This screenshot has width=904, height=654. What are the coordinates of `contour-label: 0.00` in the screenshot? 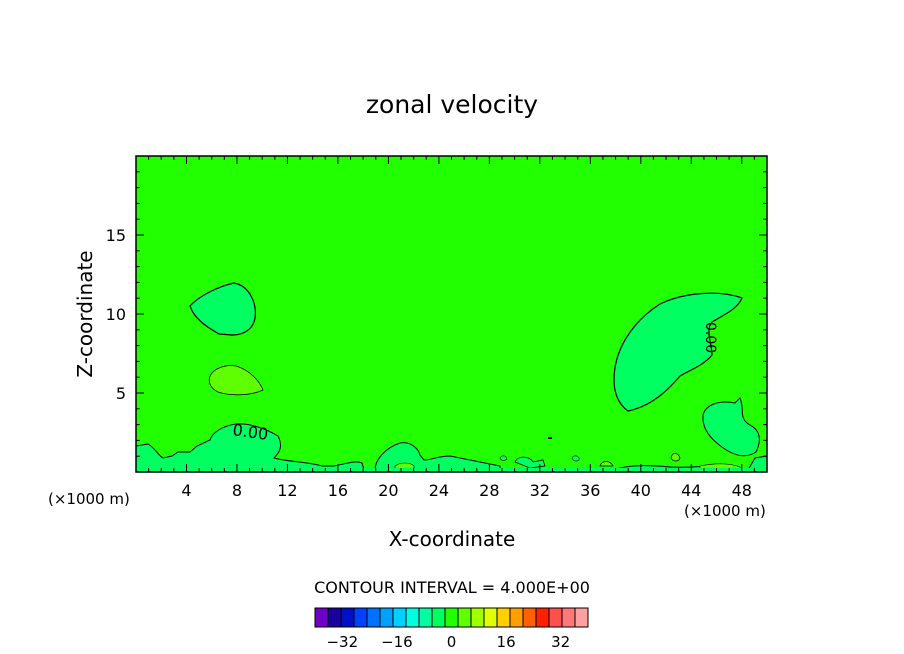 It's located at (250, 432).